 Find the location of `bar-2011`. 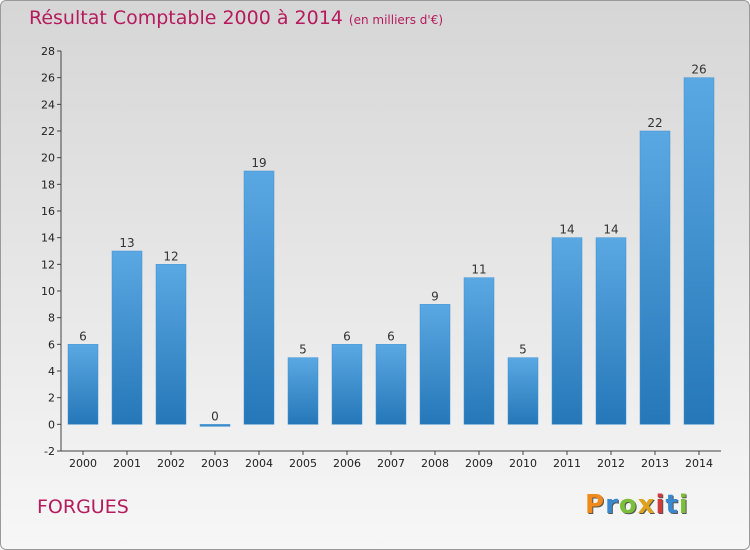

bar-2011 is located at coordinates (567, 331).